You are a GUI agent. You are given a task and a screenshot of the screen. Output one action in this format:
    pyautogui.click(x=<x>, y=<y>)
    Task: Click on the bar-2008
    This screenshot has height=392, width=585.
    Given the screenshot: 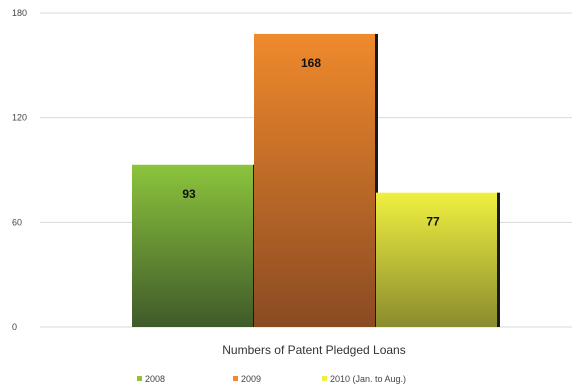 What is the action you would take?
    pyautogui.click(x=193, y=245)
    